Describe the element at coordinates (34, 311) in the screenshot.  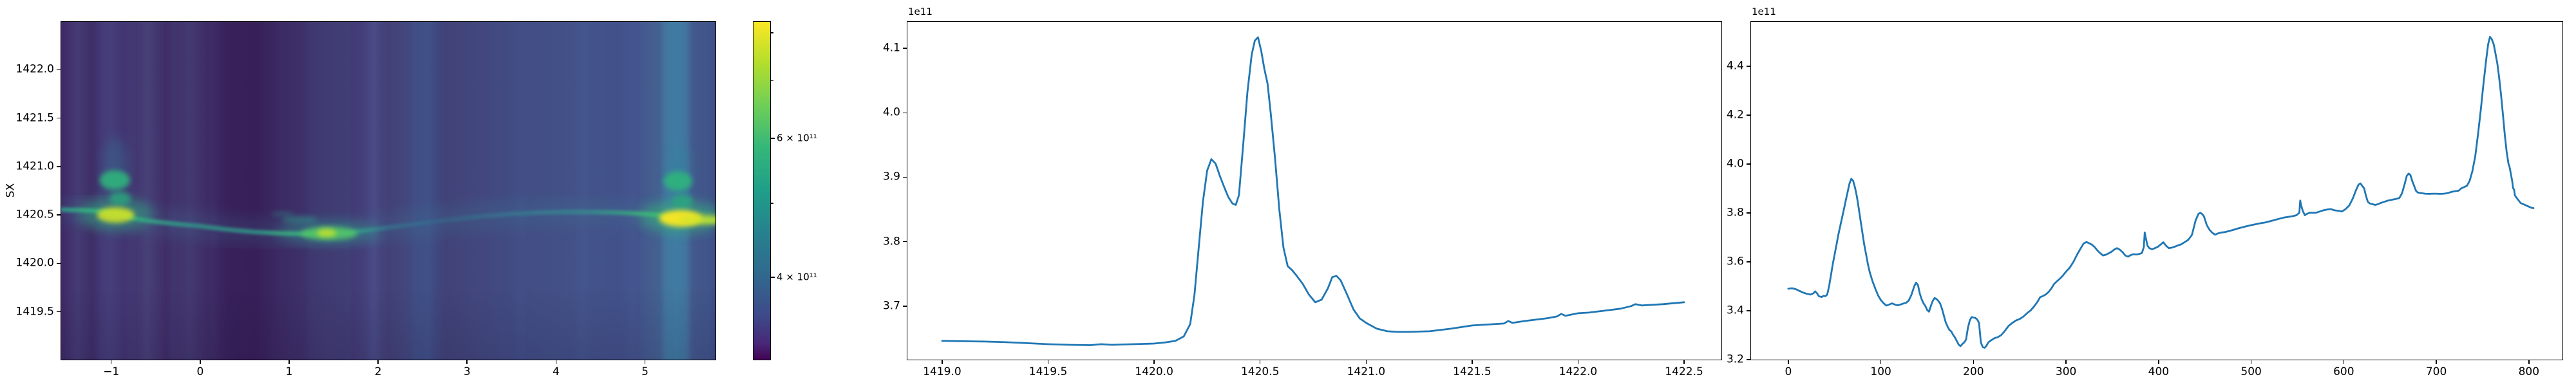
I see `y-tick-label: 1419.5` at that location.